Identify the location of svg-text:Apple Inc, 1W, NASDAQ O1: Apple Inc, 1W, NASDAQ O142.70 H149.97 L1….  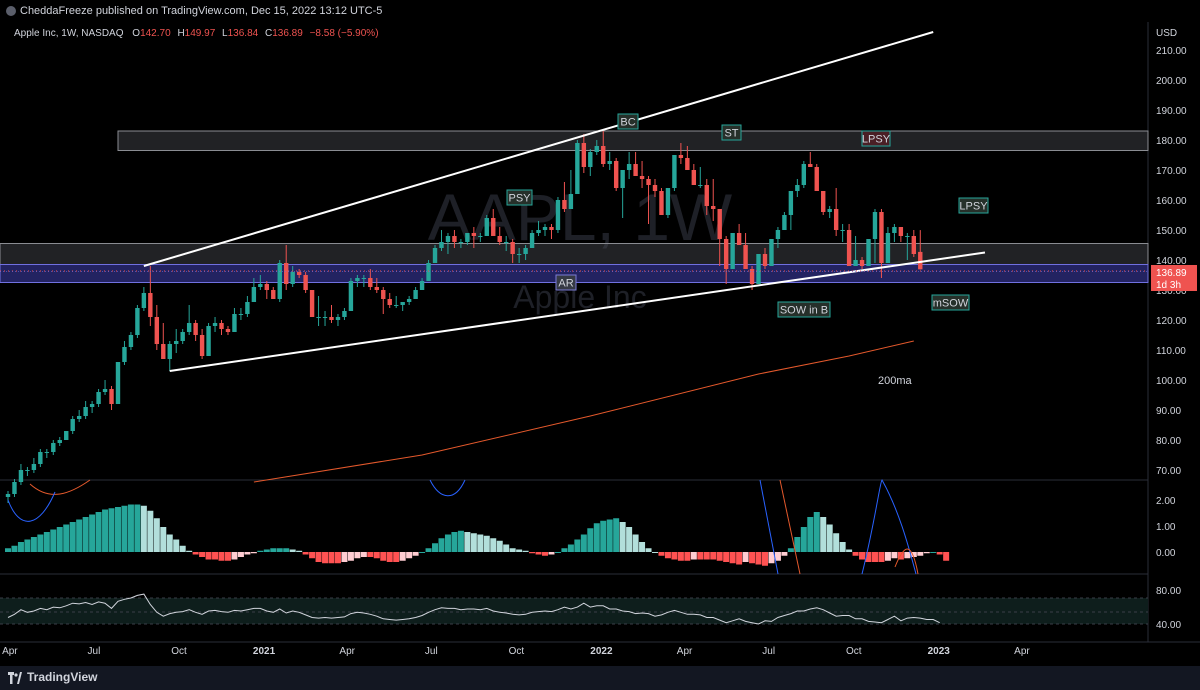
(196, 33).